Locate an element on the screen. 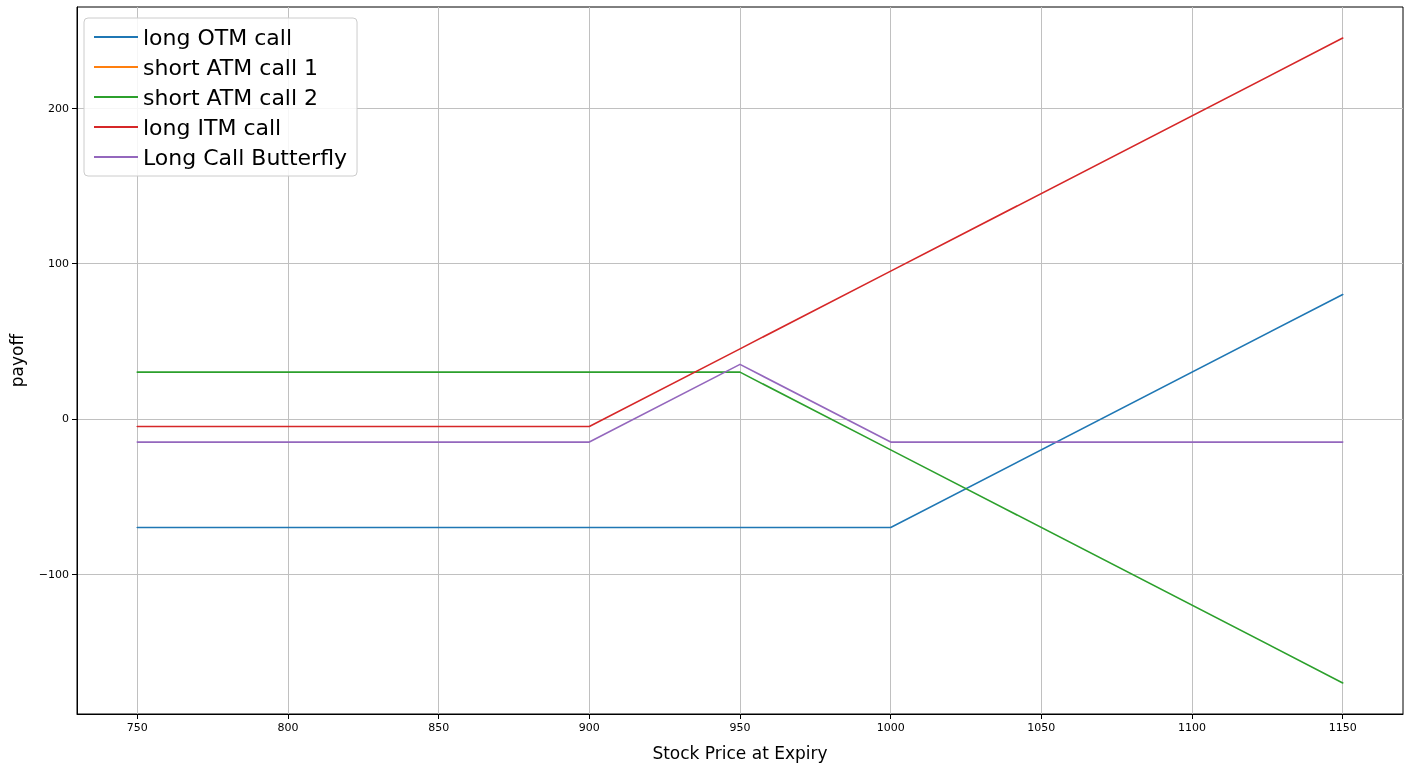 The image size is (1411, 766). y-tick-label: 0 is located at coordinates (65, 419).